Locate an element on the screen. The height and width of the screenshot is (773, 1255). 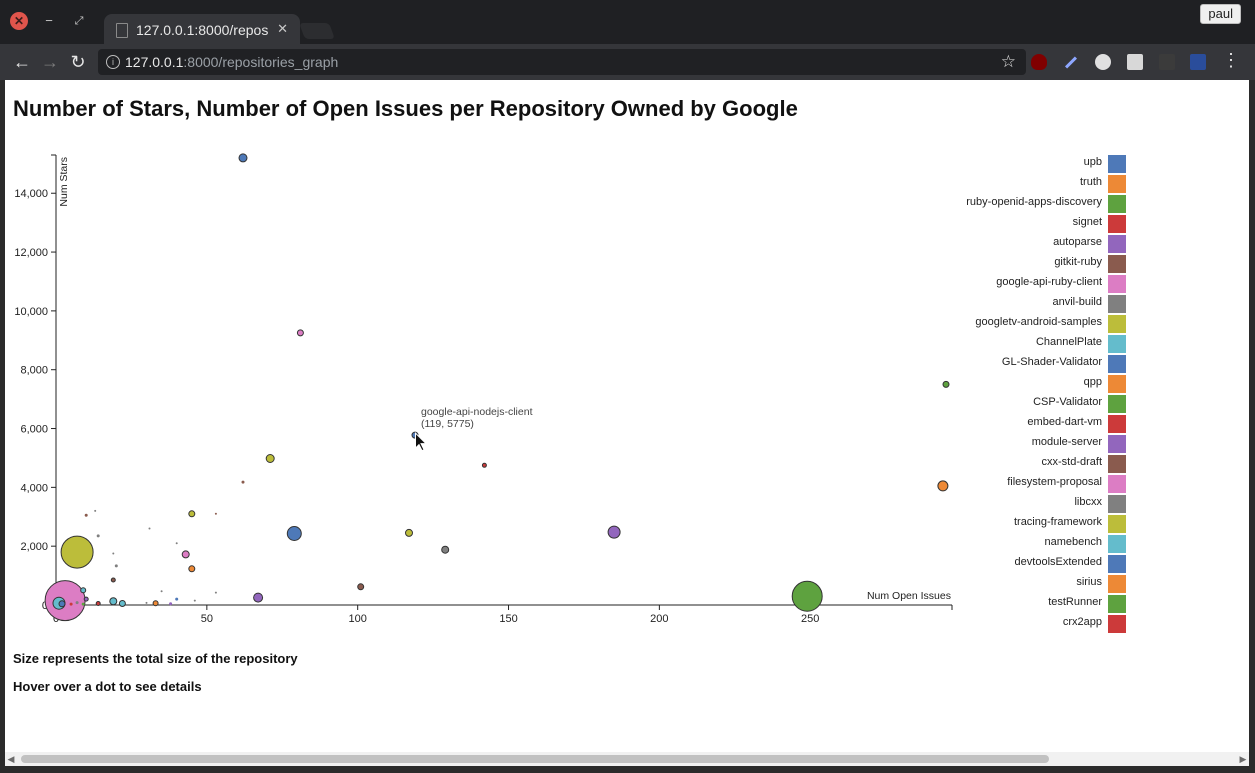
x-tick-label: 0 is located at coordinates (56, 619).